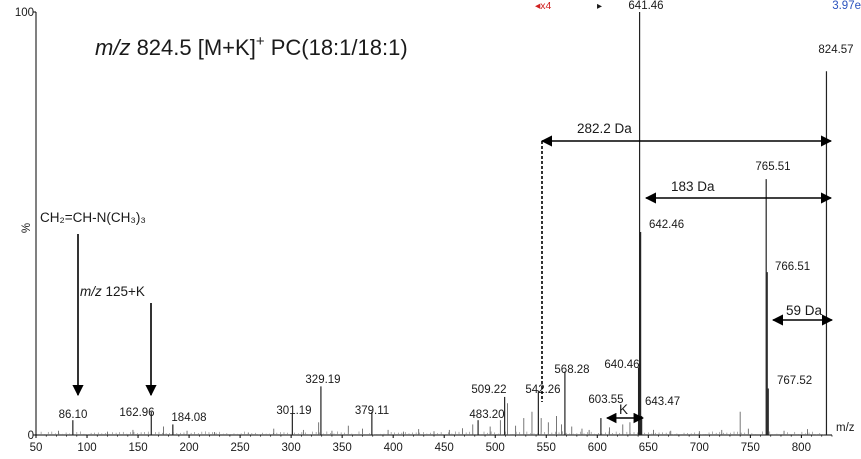 The width and height of the screenshot is (861, 459). I want to click on x-tick-label: 250, so click(240, 448).